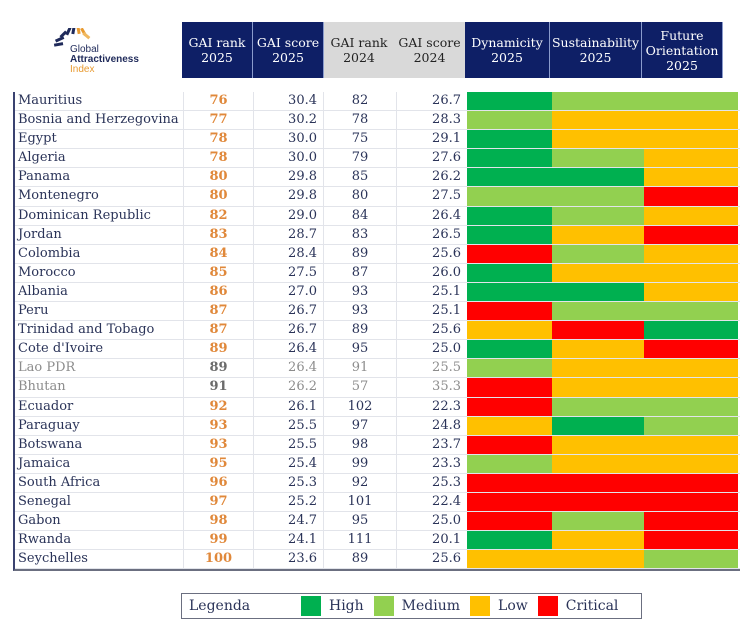 The height and width of the screenshot is (634, 752). Describe the element at coordinates (289, 368) in the screenshot. I see `gai-score-2025-cell: 26.4` at that location.